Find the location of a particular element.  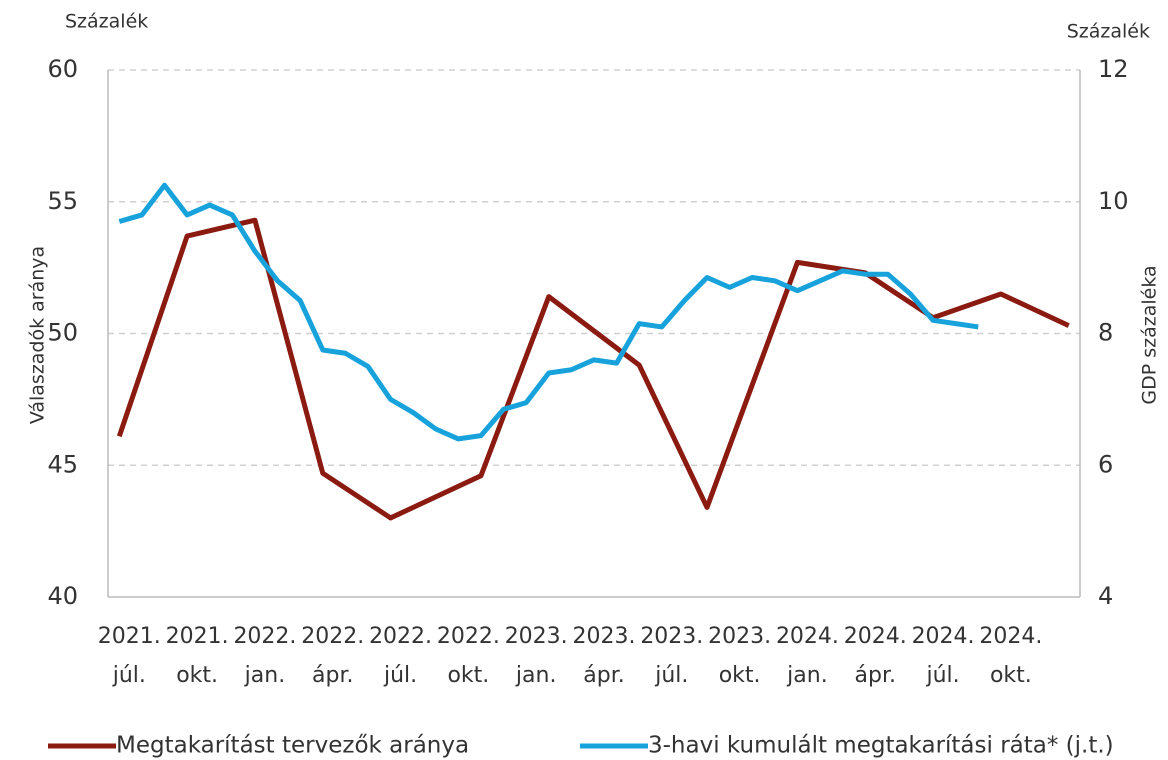

x-tick-label: 2022. jan. is located at coordinates (264, 656).